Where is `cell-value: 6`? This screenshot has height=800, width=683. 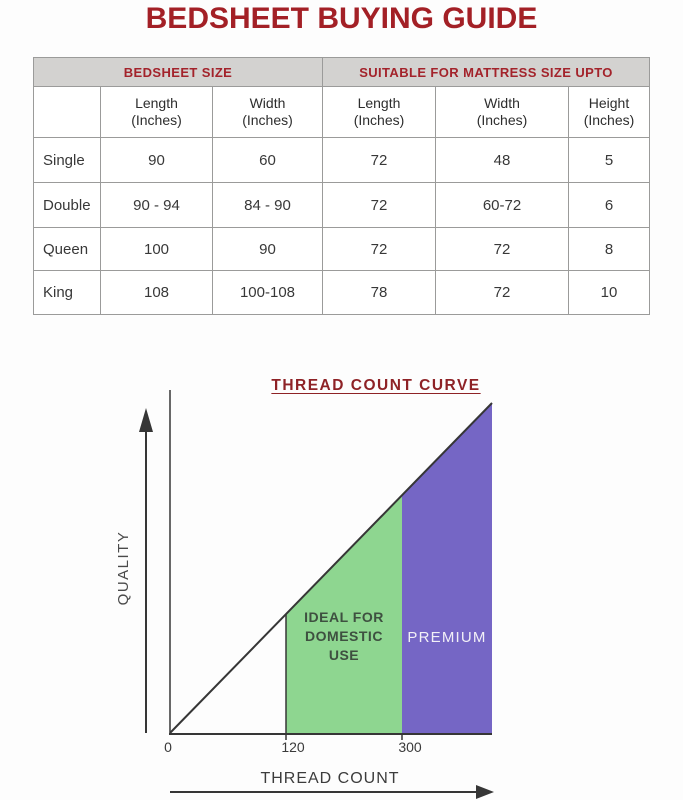 cell-value: 6 is located at coordinates (609, 205).